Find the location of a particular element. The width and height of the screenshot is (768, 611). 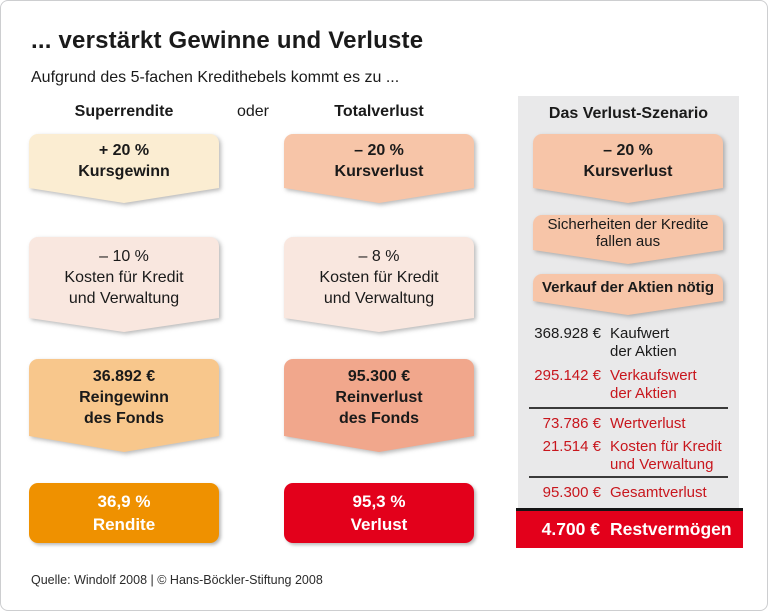

restvermoegen-total-bar: 4.700 € Restvermögen is located at coordinates (629, 528).